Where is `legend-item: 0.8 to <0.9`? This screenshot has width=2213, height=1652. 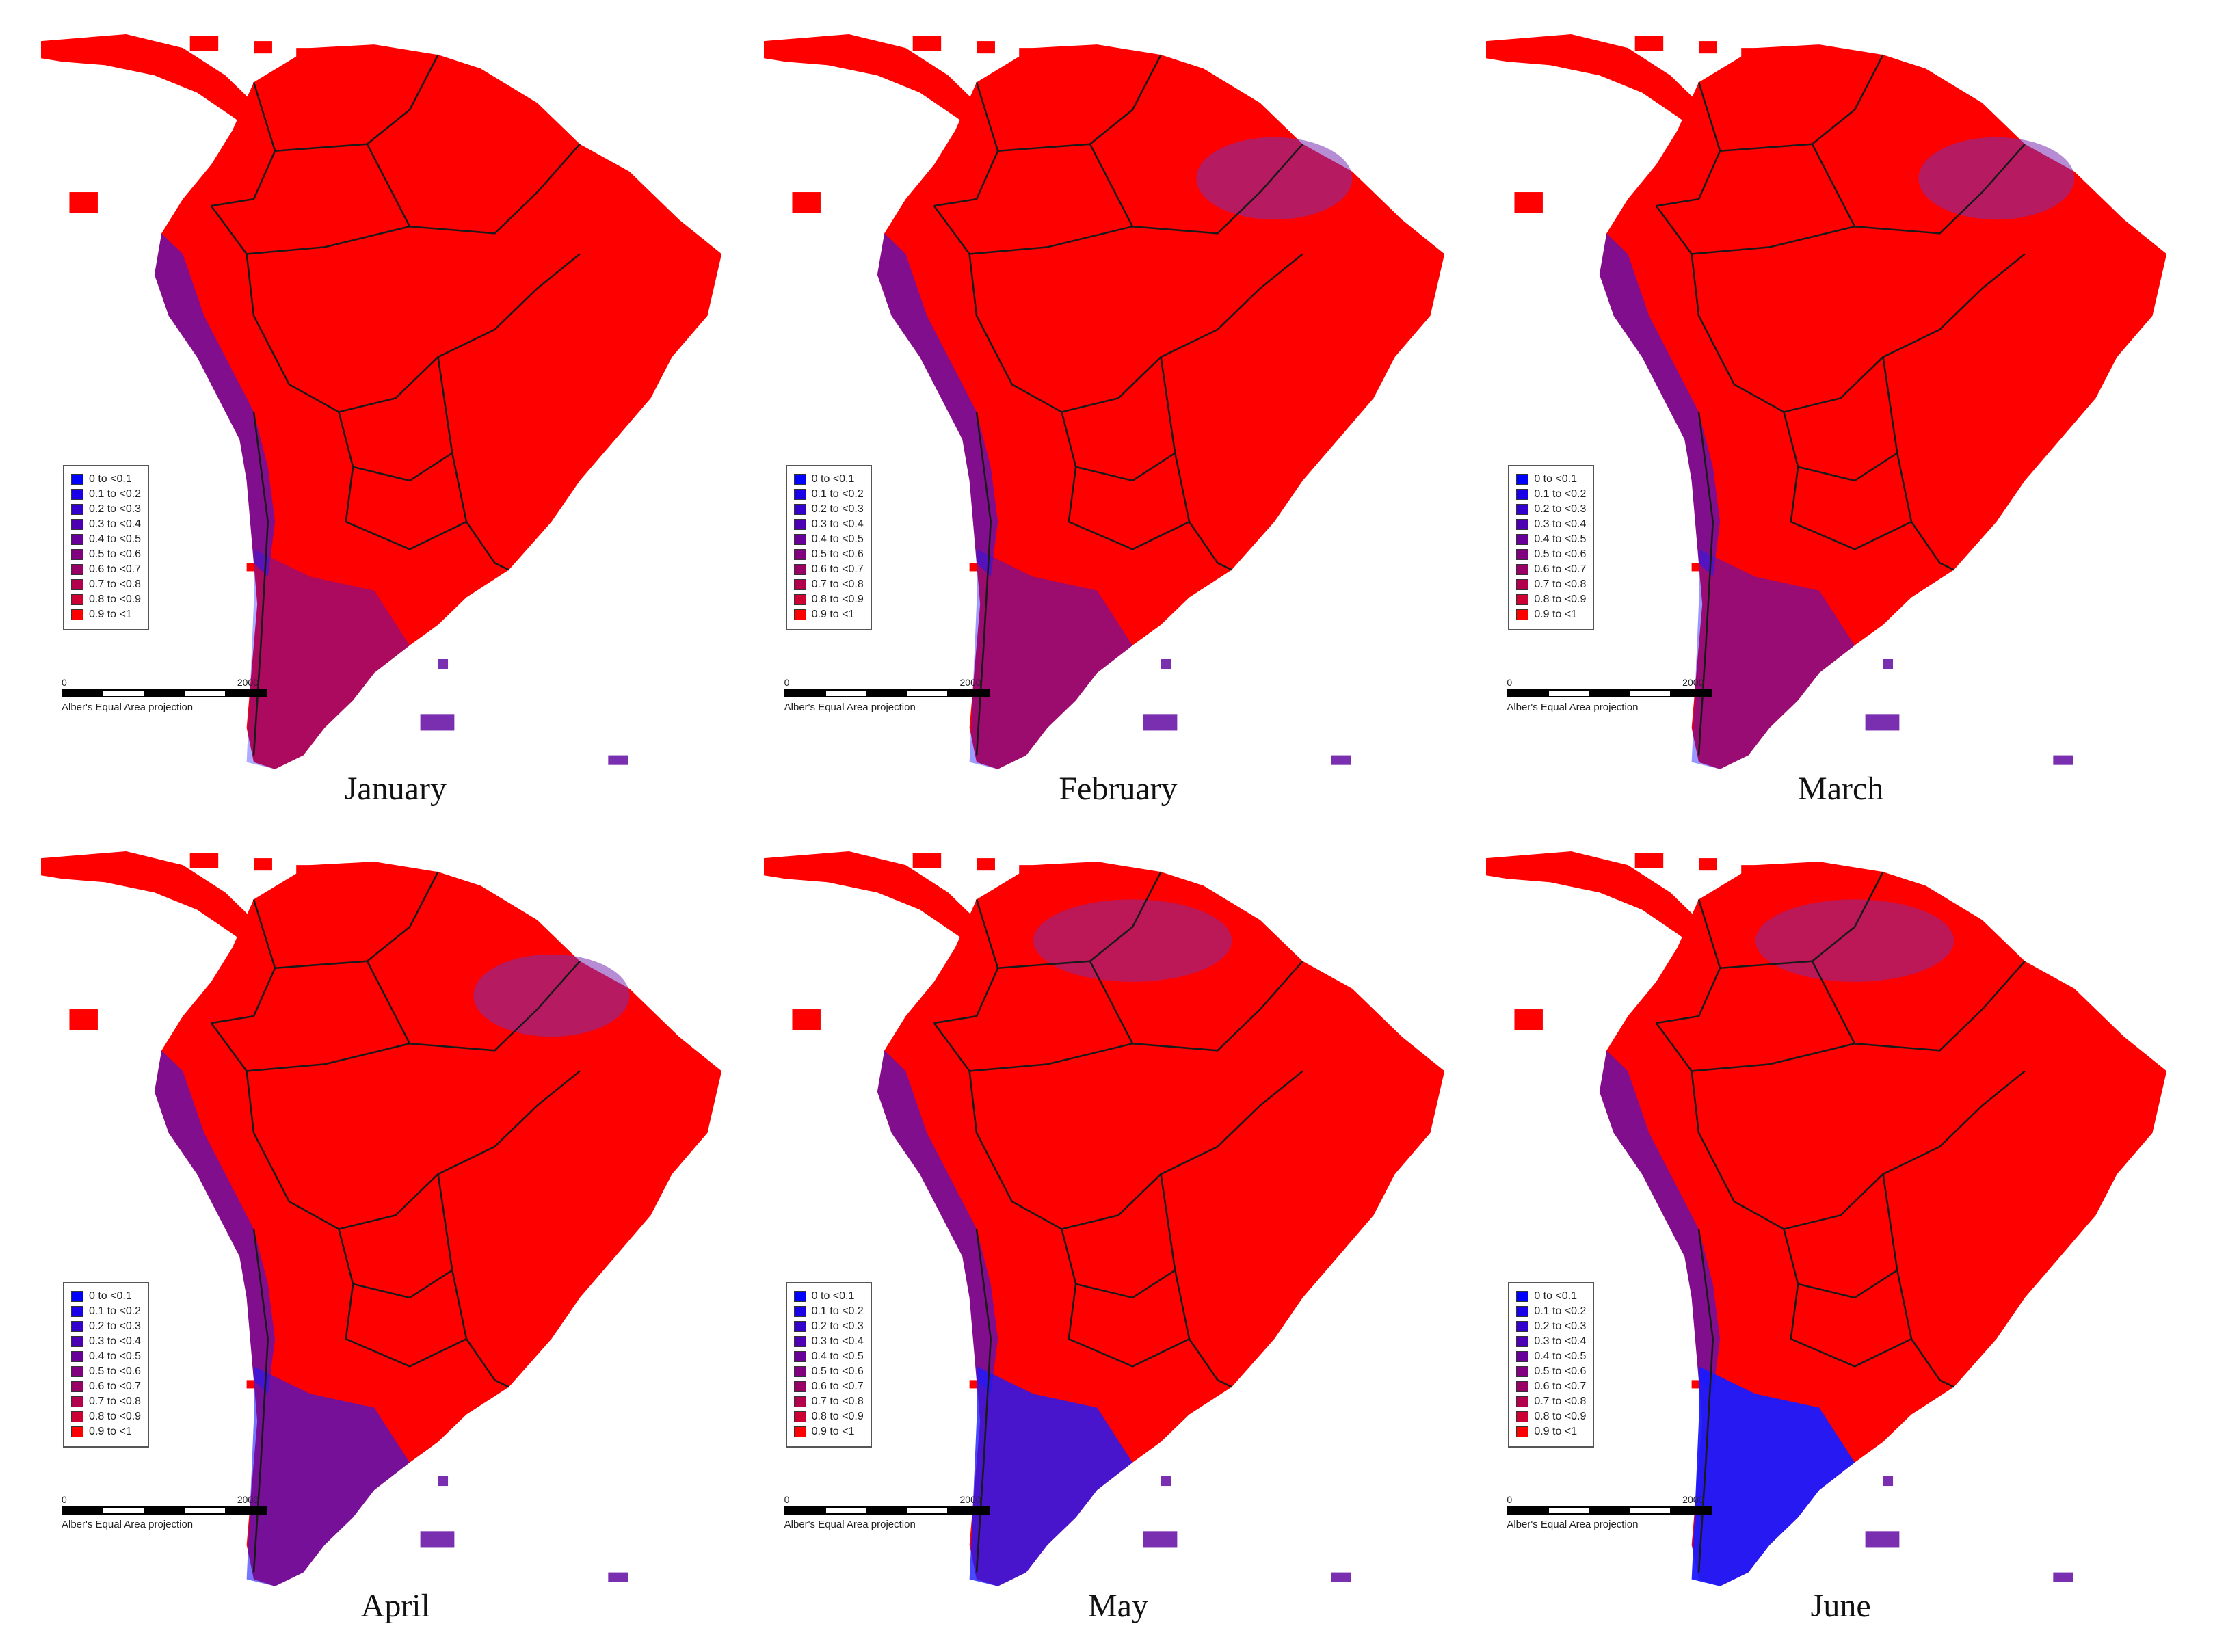 legend-item: 0.8 to <0.9 is located at coordinates (1551, 599).